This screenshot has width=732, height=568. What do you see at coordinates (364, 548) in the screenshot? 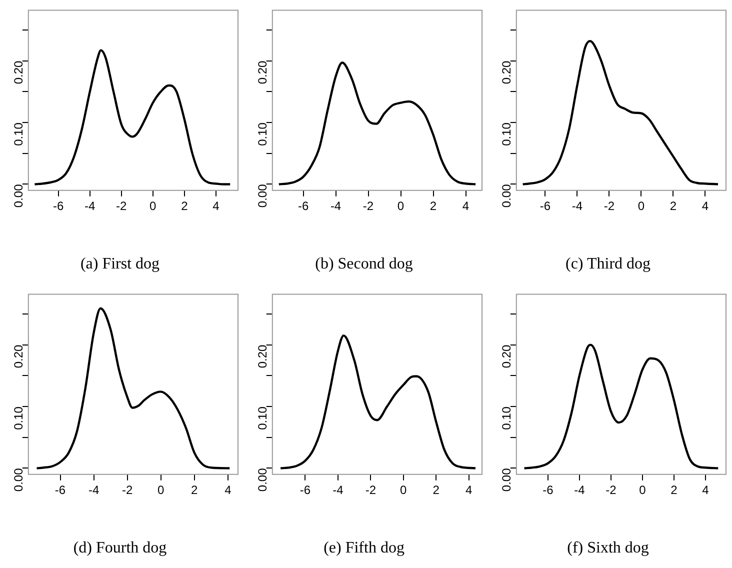
I see `text: (e) Fifth dog` at bounding box center [364, 548].